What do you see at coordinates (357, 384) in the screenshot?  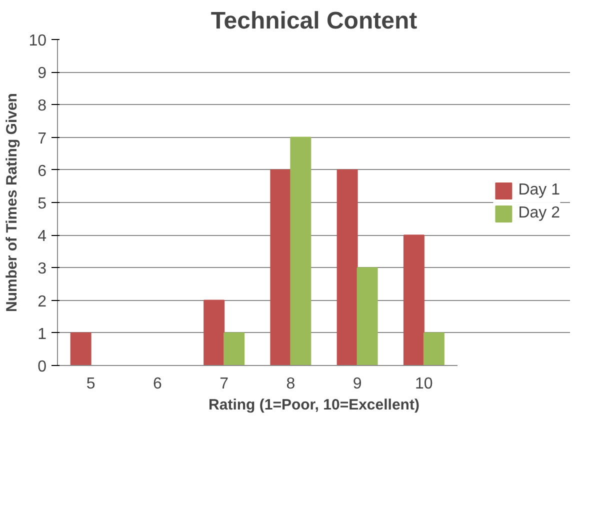 I see `x-tick-label: 9` at bounding box center [357, 384].